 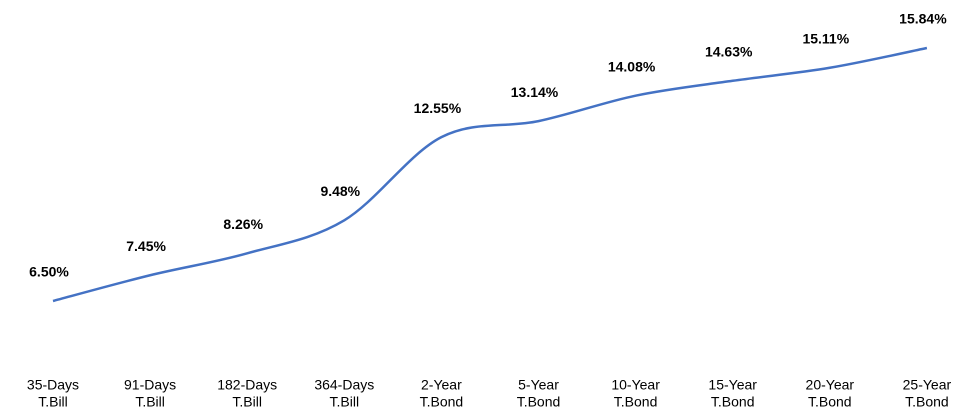 I want to click on x-tick-label: 2-Year, so click(x=441, y=385).